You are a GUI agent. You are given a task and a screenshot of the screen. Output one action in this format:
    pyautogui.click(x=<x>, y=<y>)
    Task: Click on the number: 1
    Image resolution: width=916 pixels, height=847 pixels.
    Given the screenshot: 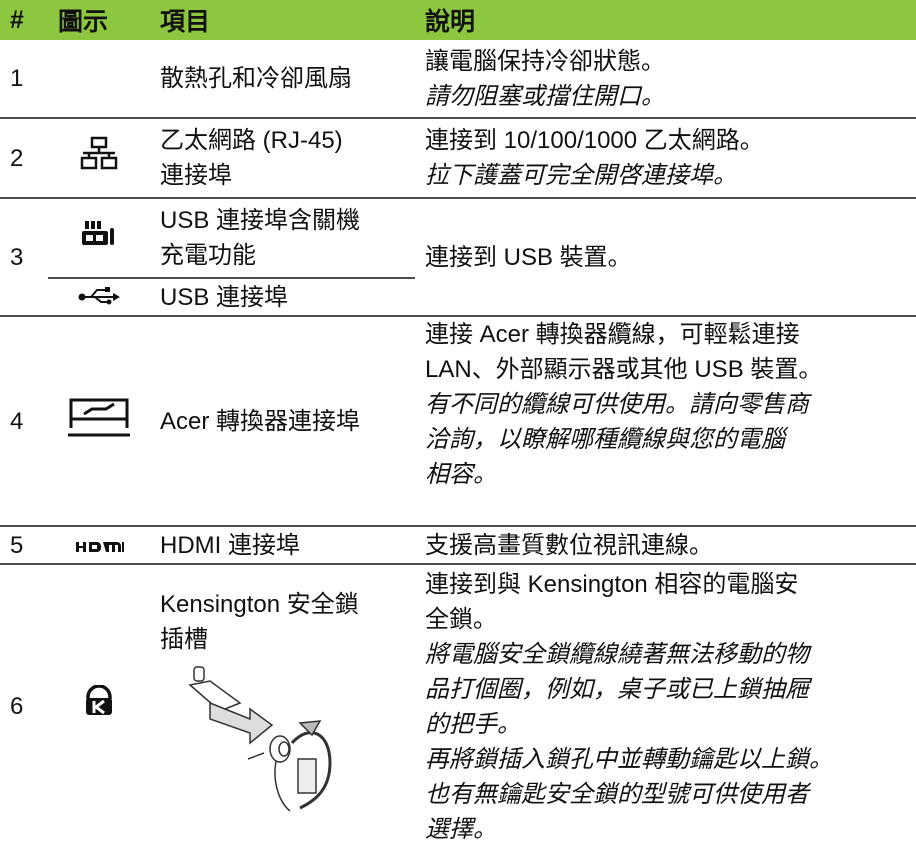 What is the action you would take?
    pyautogui.click(x=24, y=79)
    